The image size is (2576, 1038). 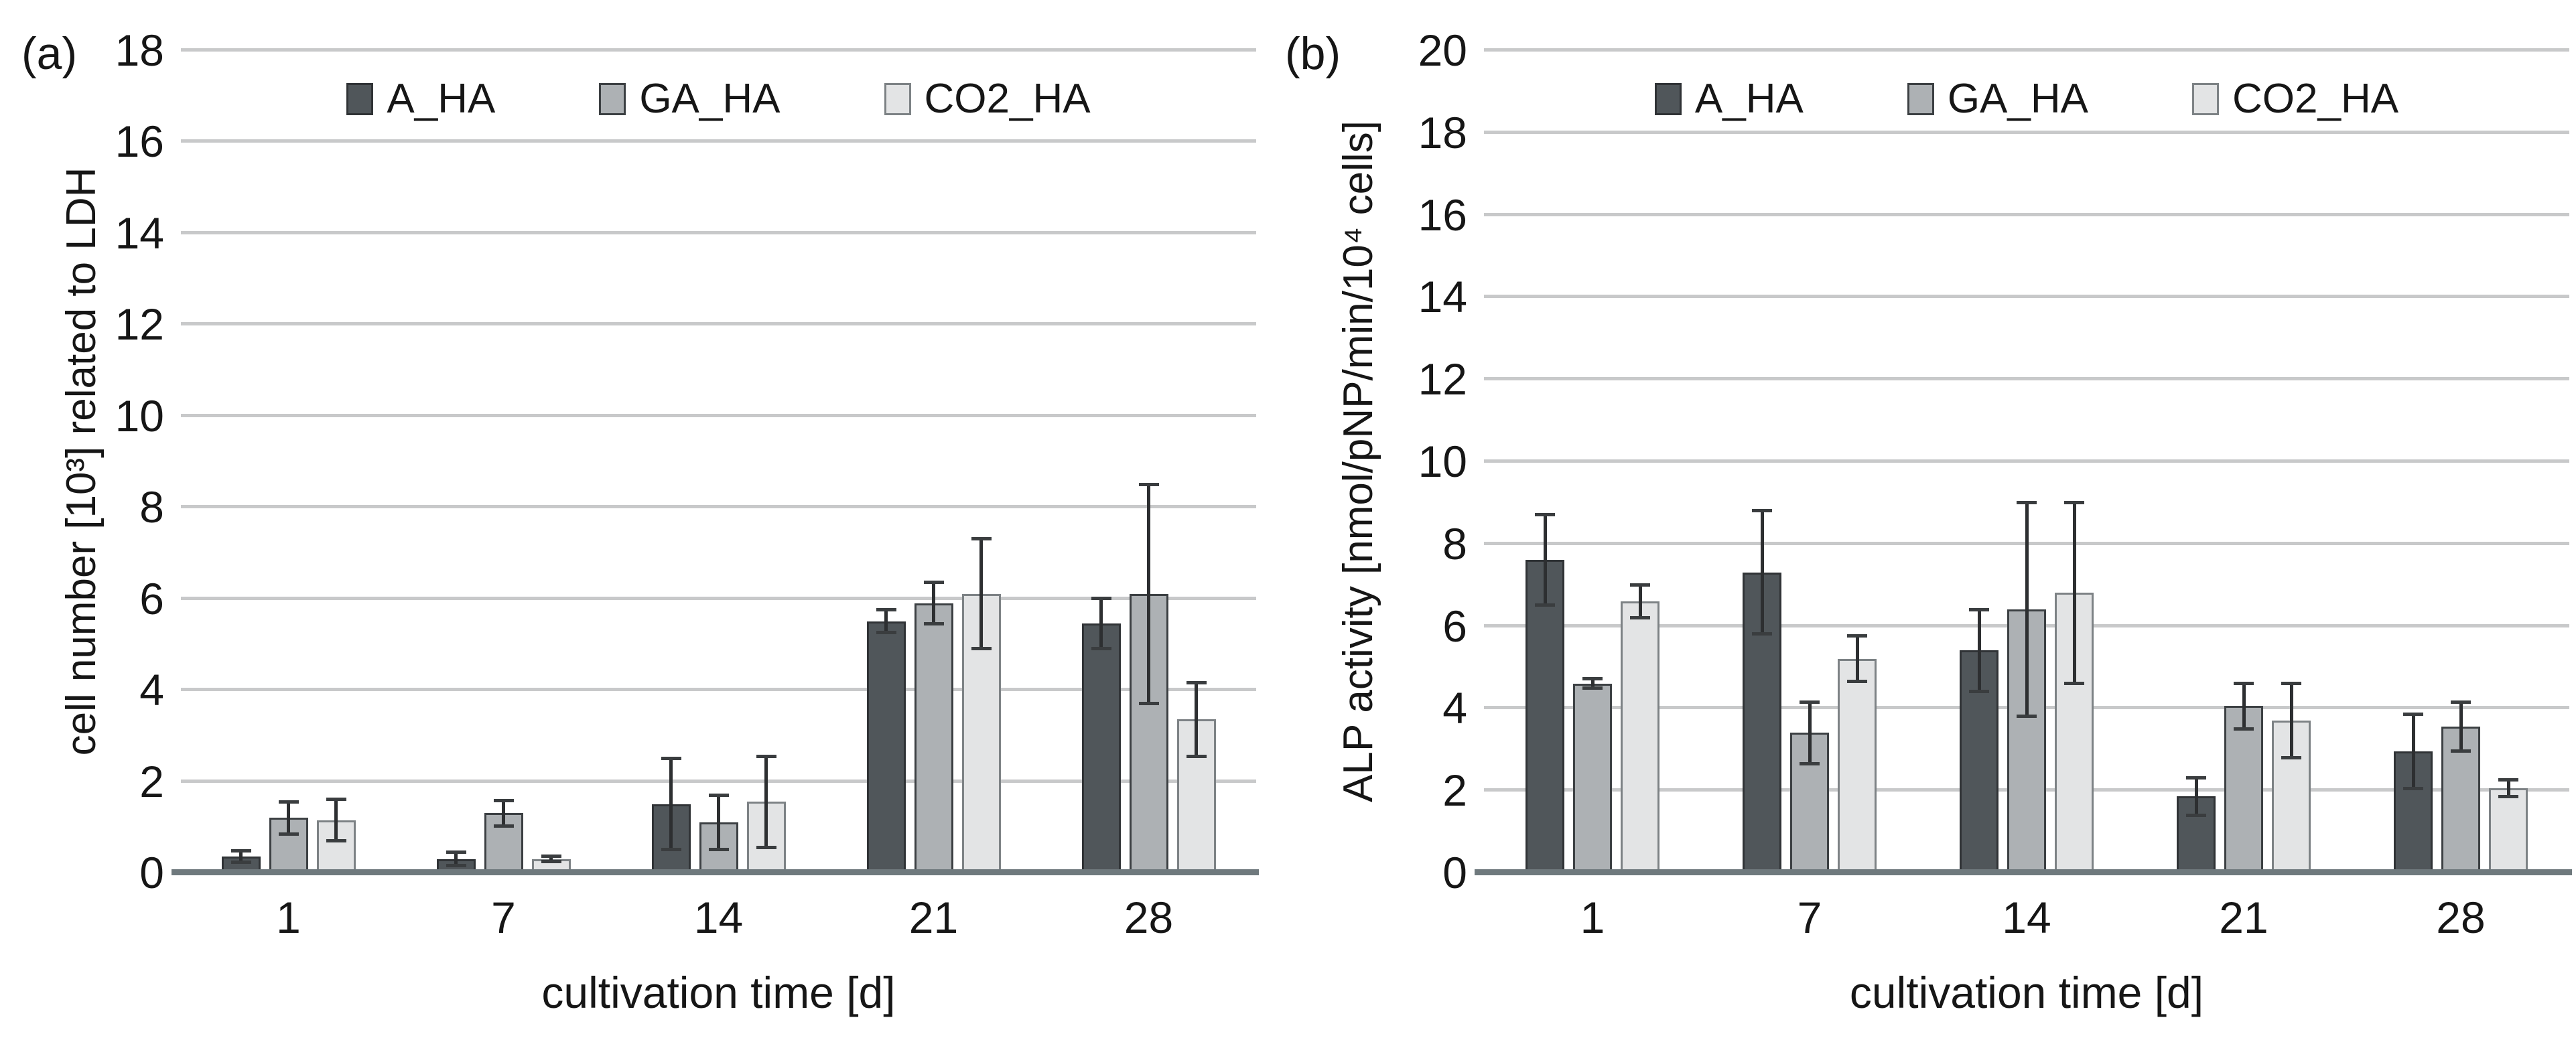 I want to click on bar-A_HA-day21, so click(x=886, y=747).